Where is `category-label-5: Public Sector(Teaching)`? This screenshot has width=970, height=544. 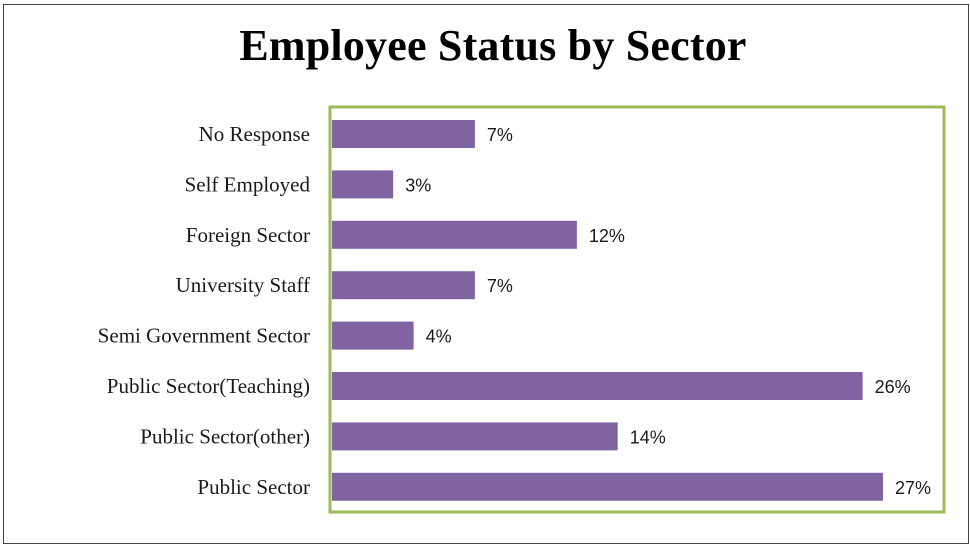
category-label-5: Public Sector(Teaching) is located at coordinates (208, 386).